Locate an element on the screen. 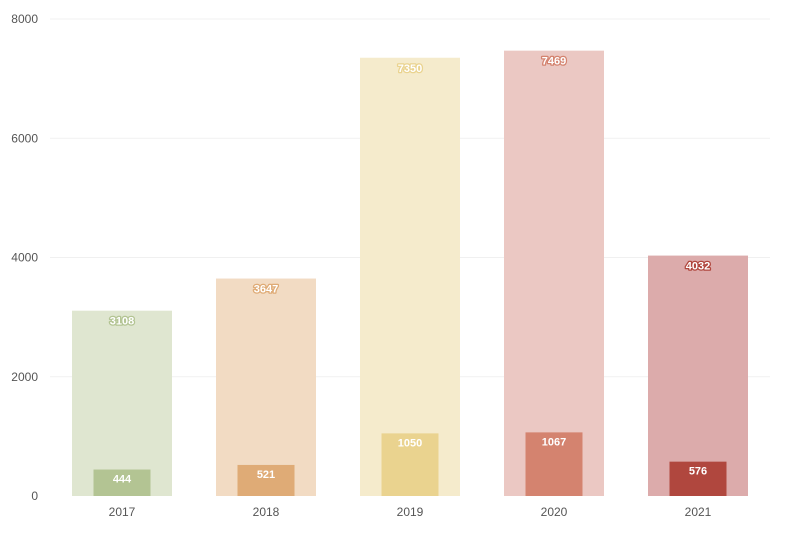  bar-total-2017 is located at coordinates (122, 403).